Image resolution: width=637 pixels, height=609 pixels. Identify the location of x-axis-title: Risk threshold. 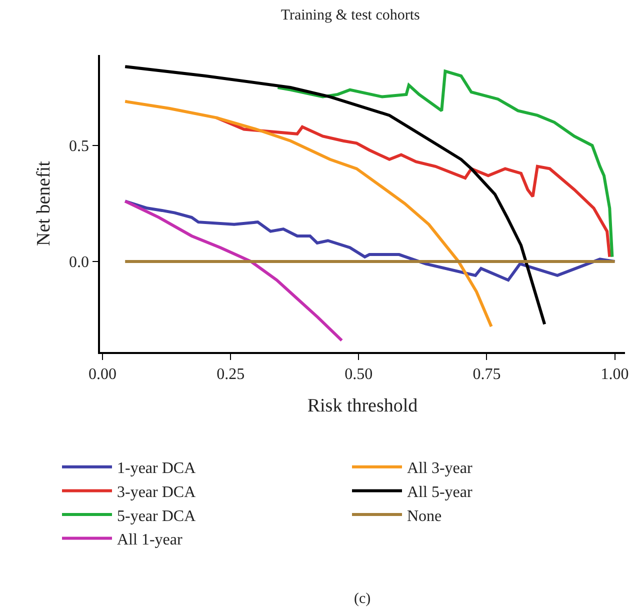
(362, 405).